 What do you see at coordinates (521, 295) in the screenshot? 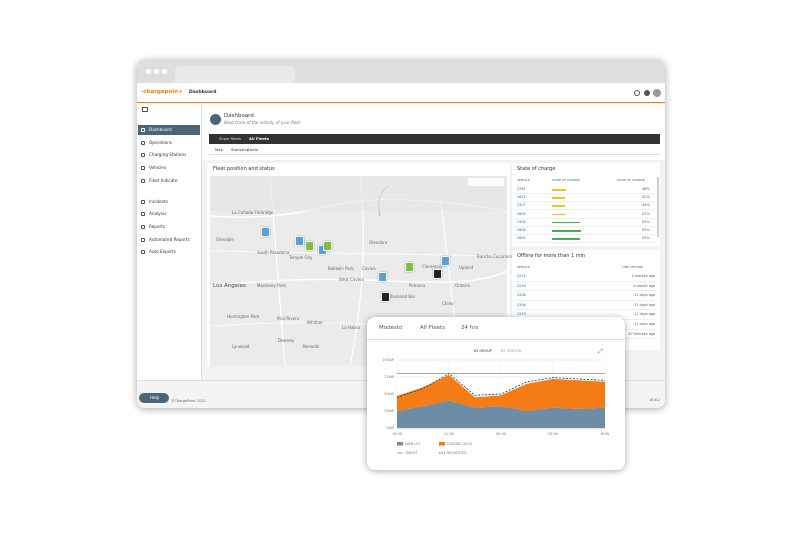
I see `vehicle-id: 2208` at bounding box center [521, 295].